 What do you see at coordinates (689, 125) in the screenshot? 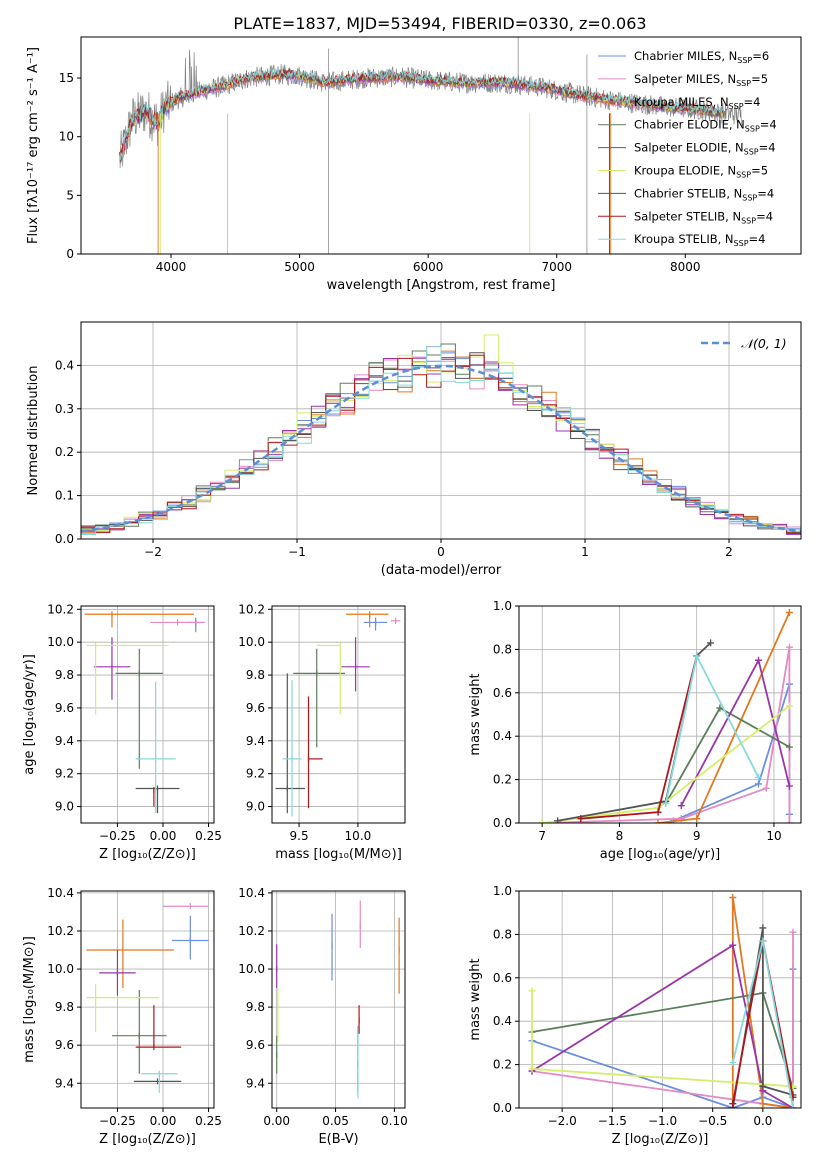
I see `legend-label: Chabrier ELODIE, N` at bounding box center [689, 125].